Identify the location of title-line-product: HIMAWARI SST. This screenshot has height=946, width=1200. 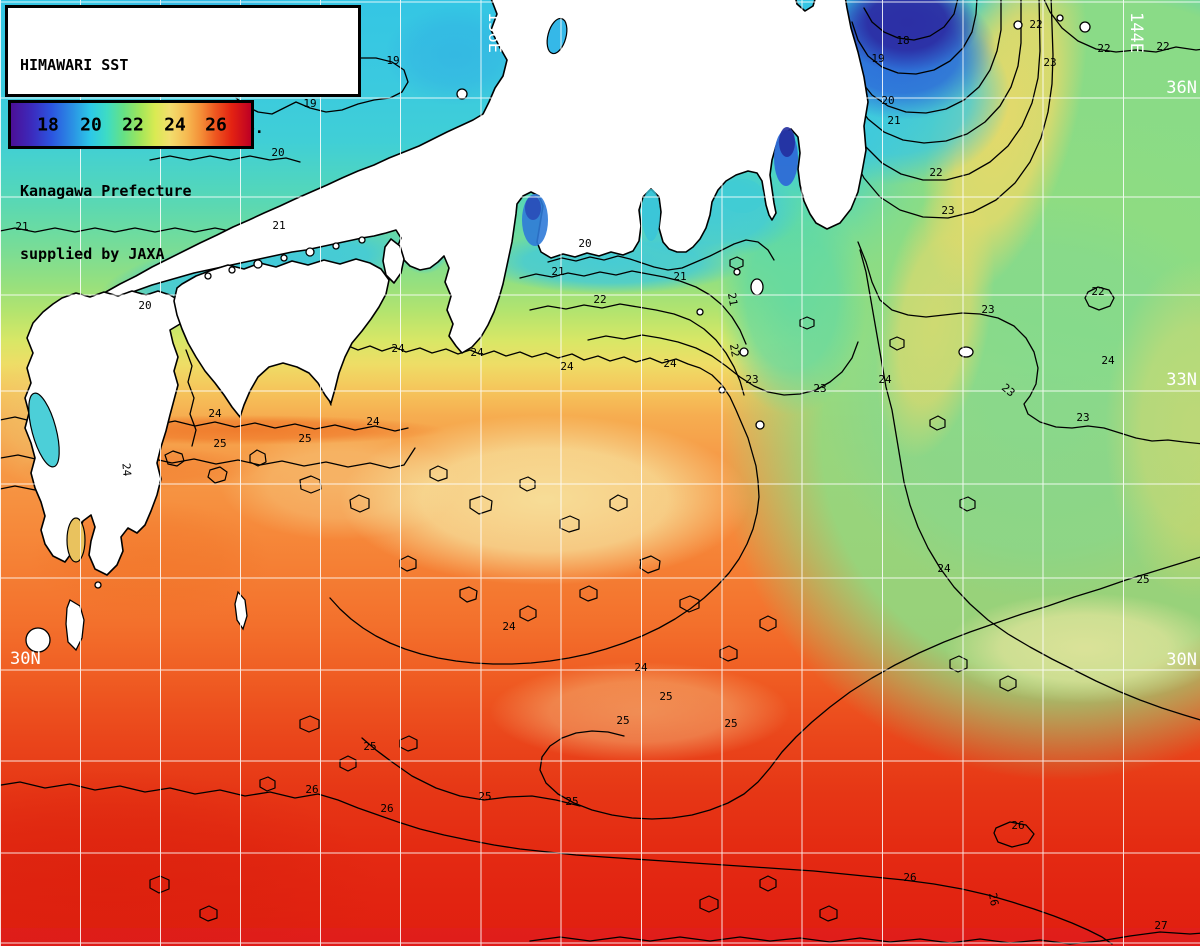
(74, 65).